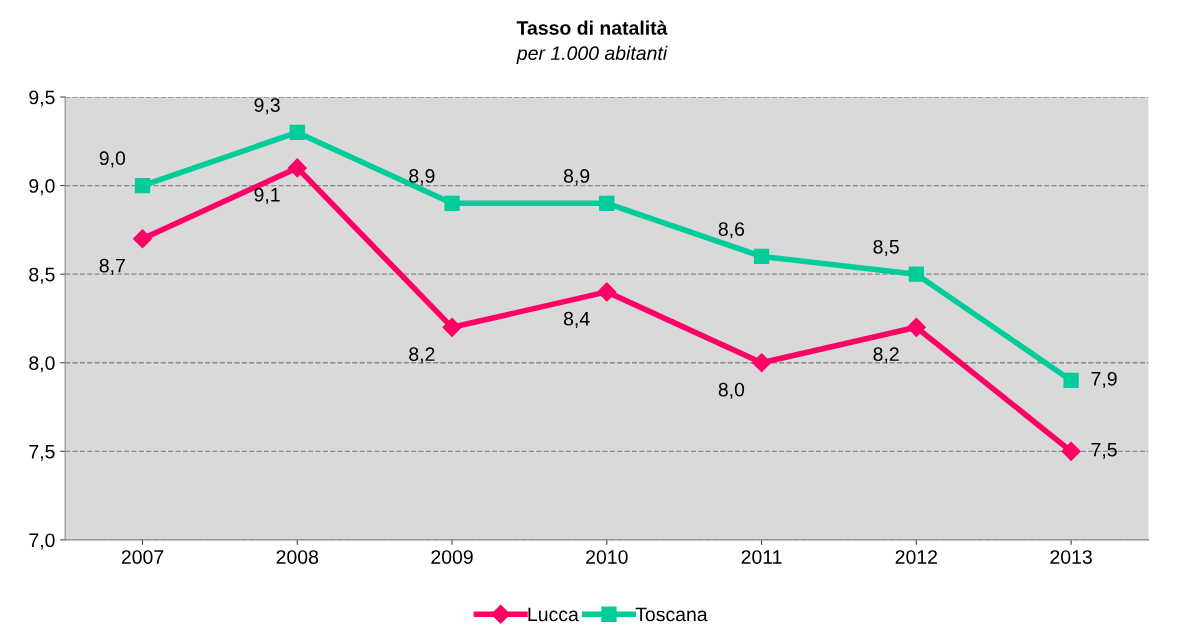  Describe the element at coordinates (671, 614) in the screenshot. I see `legend-label: Toscana` at that location.